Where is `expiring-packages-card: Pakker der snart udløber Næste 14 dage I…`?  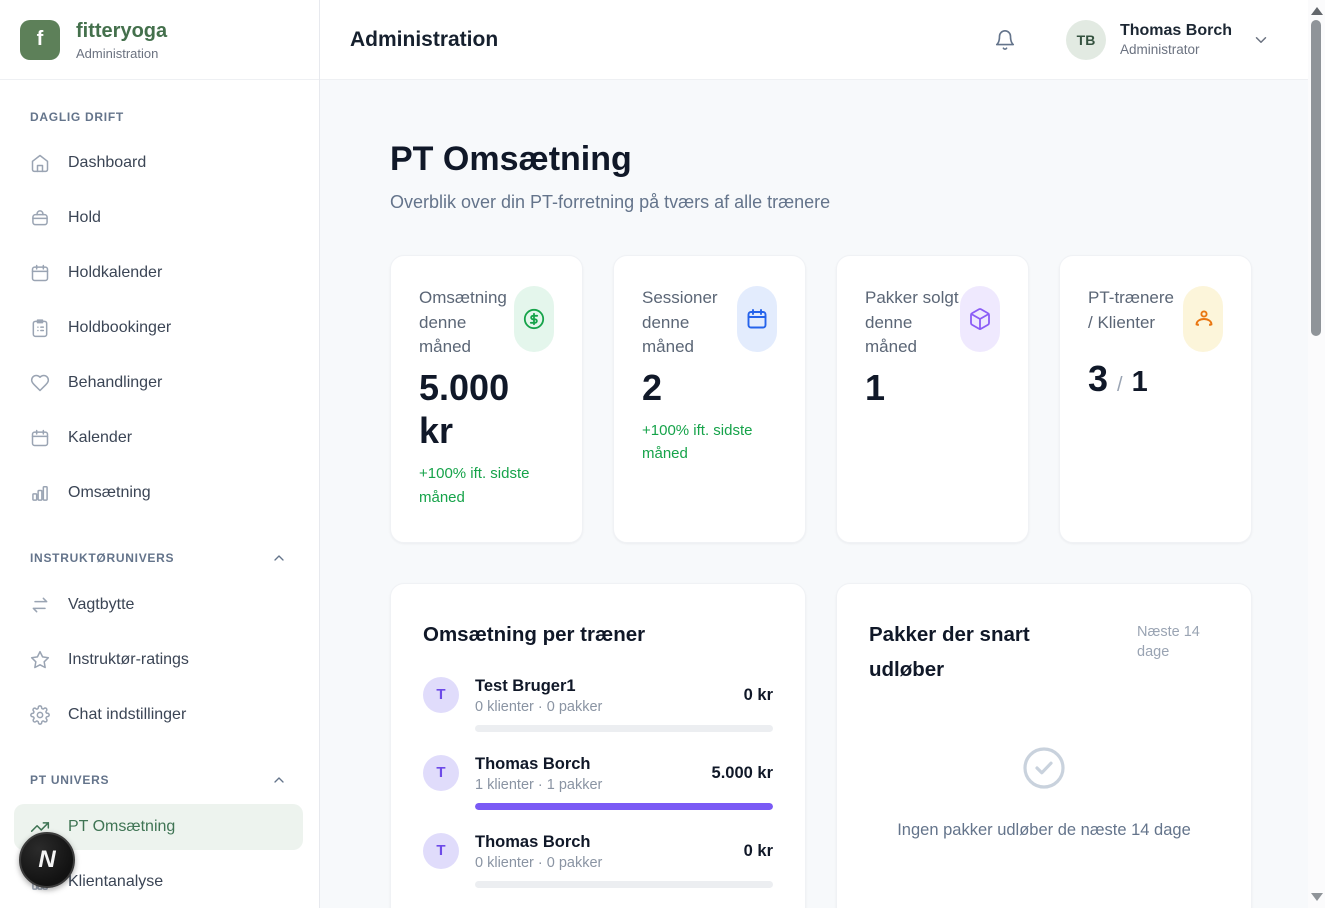 expiring-packages-card: Pakker der snart udløber Næste 14 dage I… is located at coordinates (1044, 745).